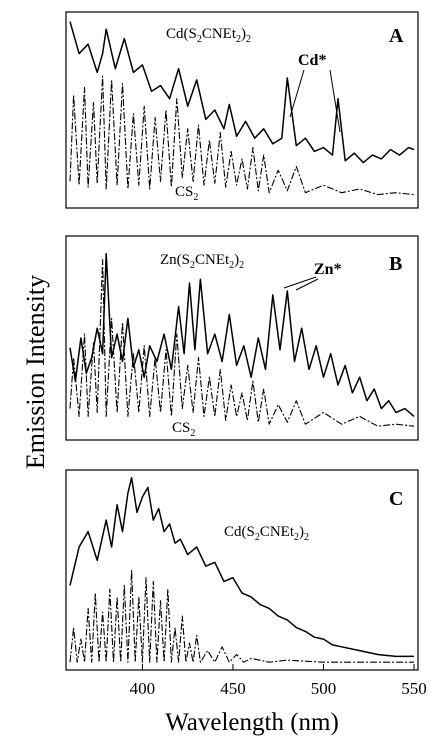 This screenshot has width=436, height=746. What do you see at coordinates (324, 688) in the screenshot?
I see `x-tick-label: 500` at bounding box center [324, 688].